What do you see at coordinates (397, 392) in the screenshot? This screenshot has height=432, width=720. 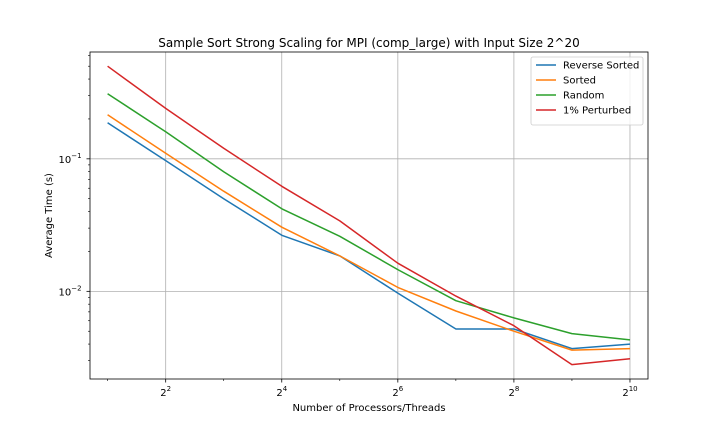 I see `x-tick-label: 26` at bounding box center [397, 392].